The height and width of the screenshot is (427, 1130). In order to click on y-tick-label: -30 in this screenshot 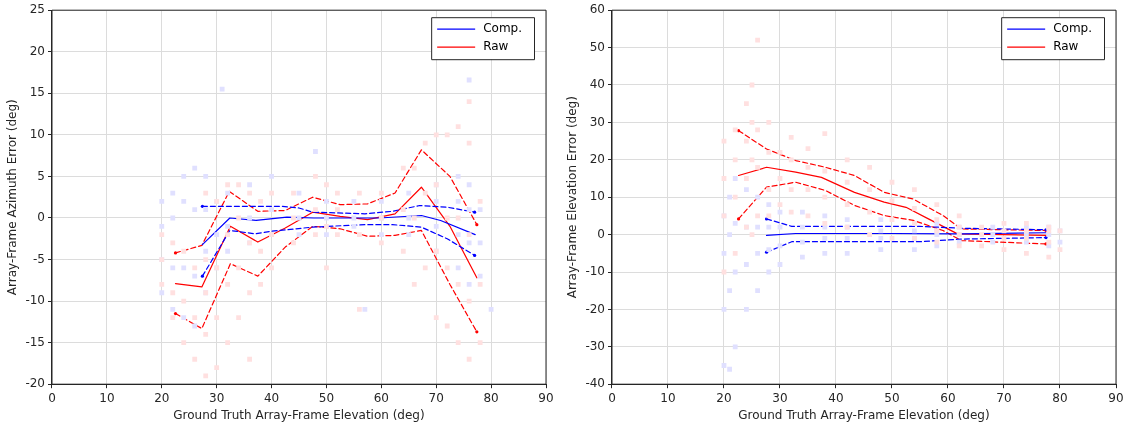, I will do `click(595, 345)`.